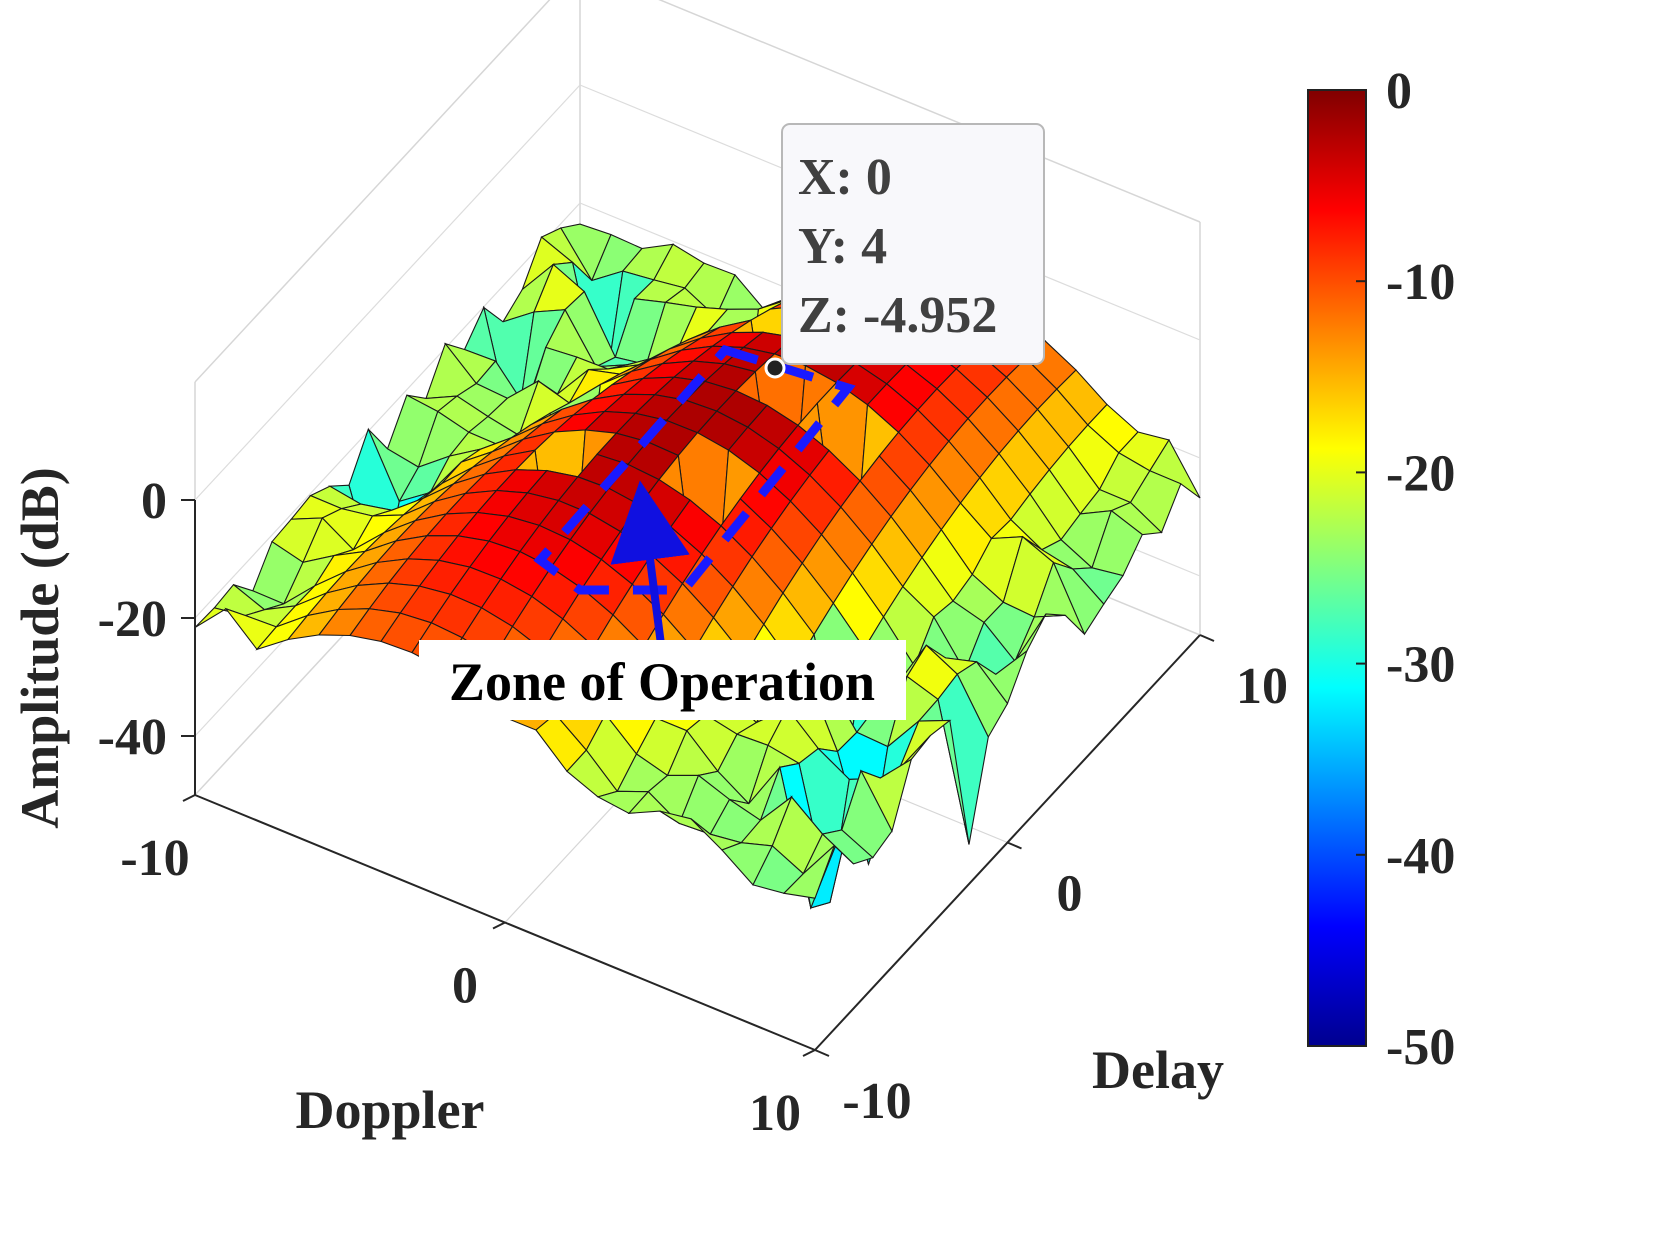 The height and width of the screenshot is (1251, 1661). I want to click on colorbar-tick-label: -30, so click(1420, 665).